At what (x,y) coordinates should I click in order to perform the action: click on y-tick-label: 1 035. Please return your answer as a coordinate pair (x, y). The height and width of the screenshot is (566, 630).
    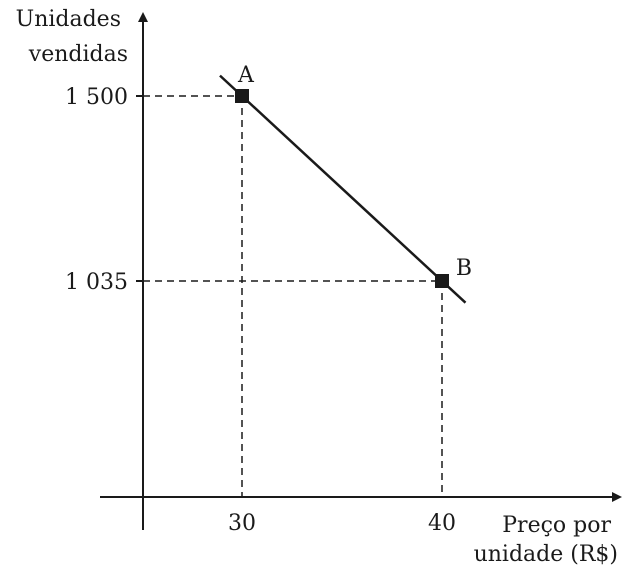
    Looking at the image, I should click on (96, 282).